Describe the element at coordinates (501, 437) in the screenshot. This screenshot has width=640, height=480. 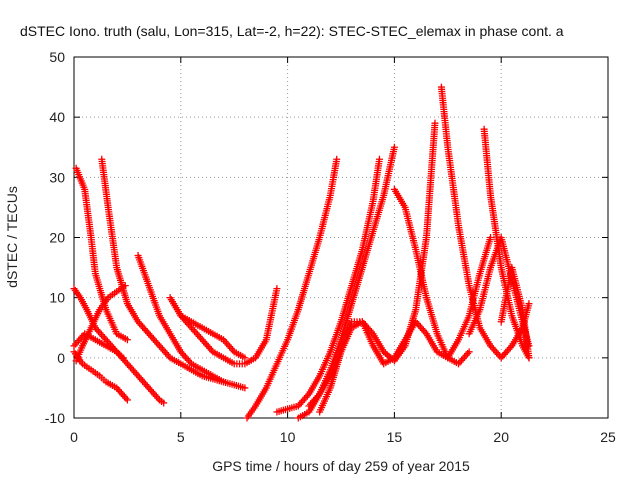
I see `x-tick-label: 20` at that location.